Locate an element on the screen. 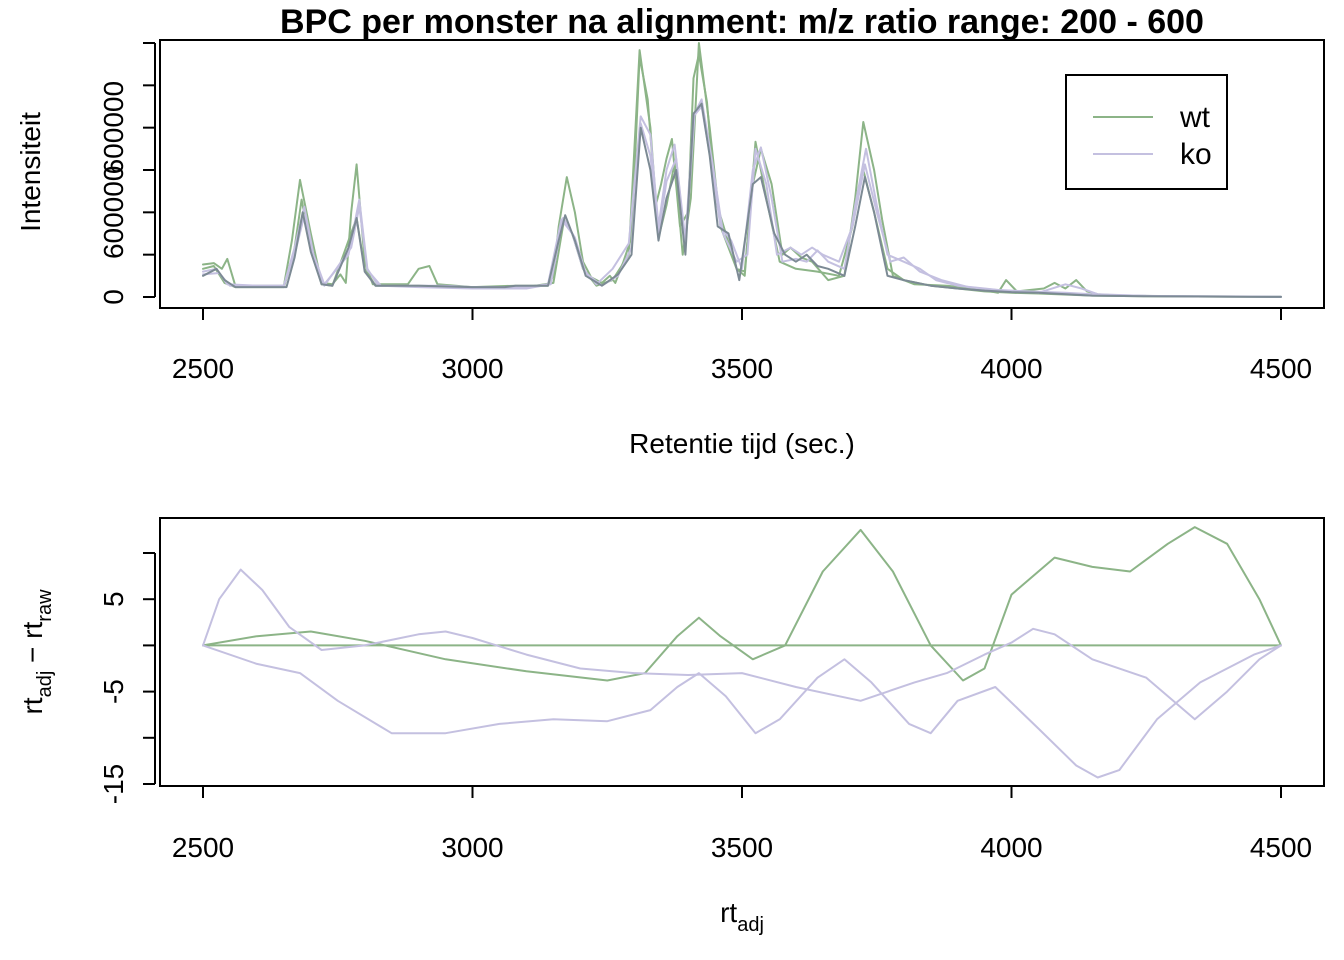  y-axis-label-top: Intensiteit is located at coordinates (30, 172).